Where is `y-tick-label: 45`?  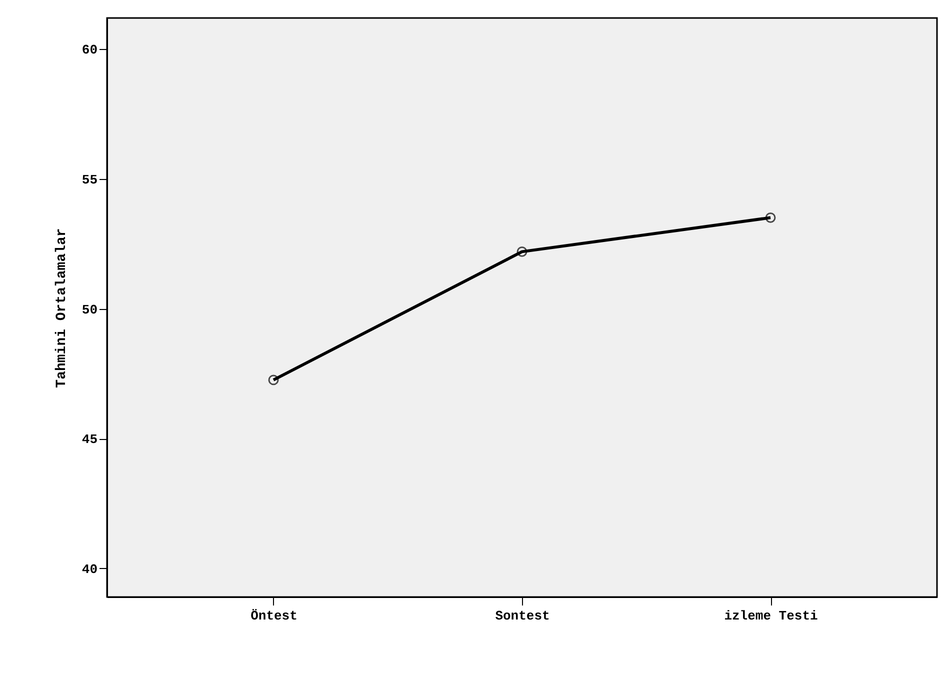
y-tick-label: 45 is located at coordinates (90, 440).